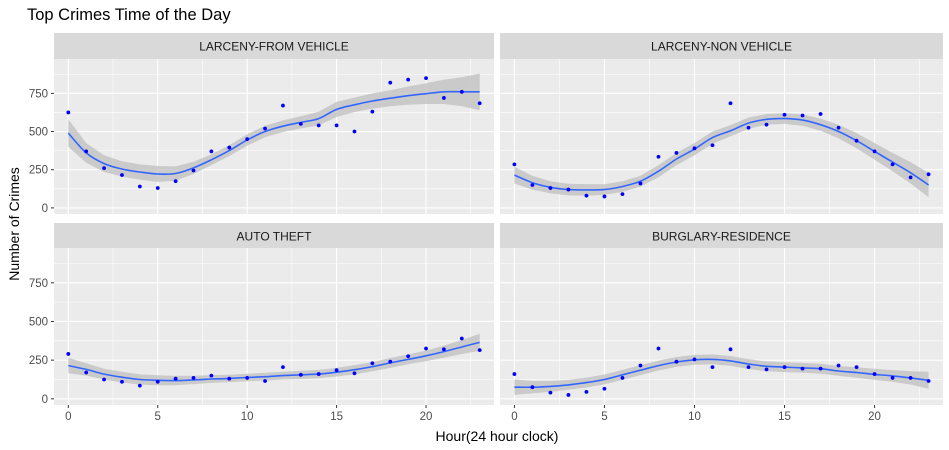  What do you see at coordinates (274, 47) in the screenshot?
I see `facet-strip-label: LARCENY-FROM VEHICLE` at bounding box center [274, 47].